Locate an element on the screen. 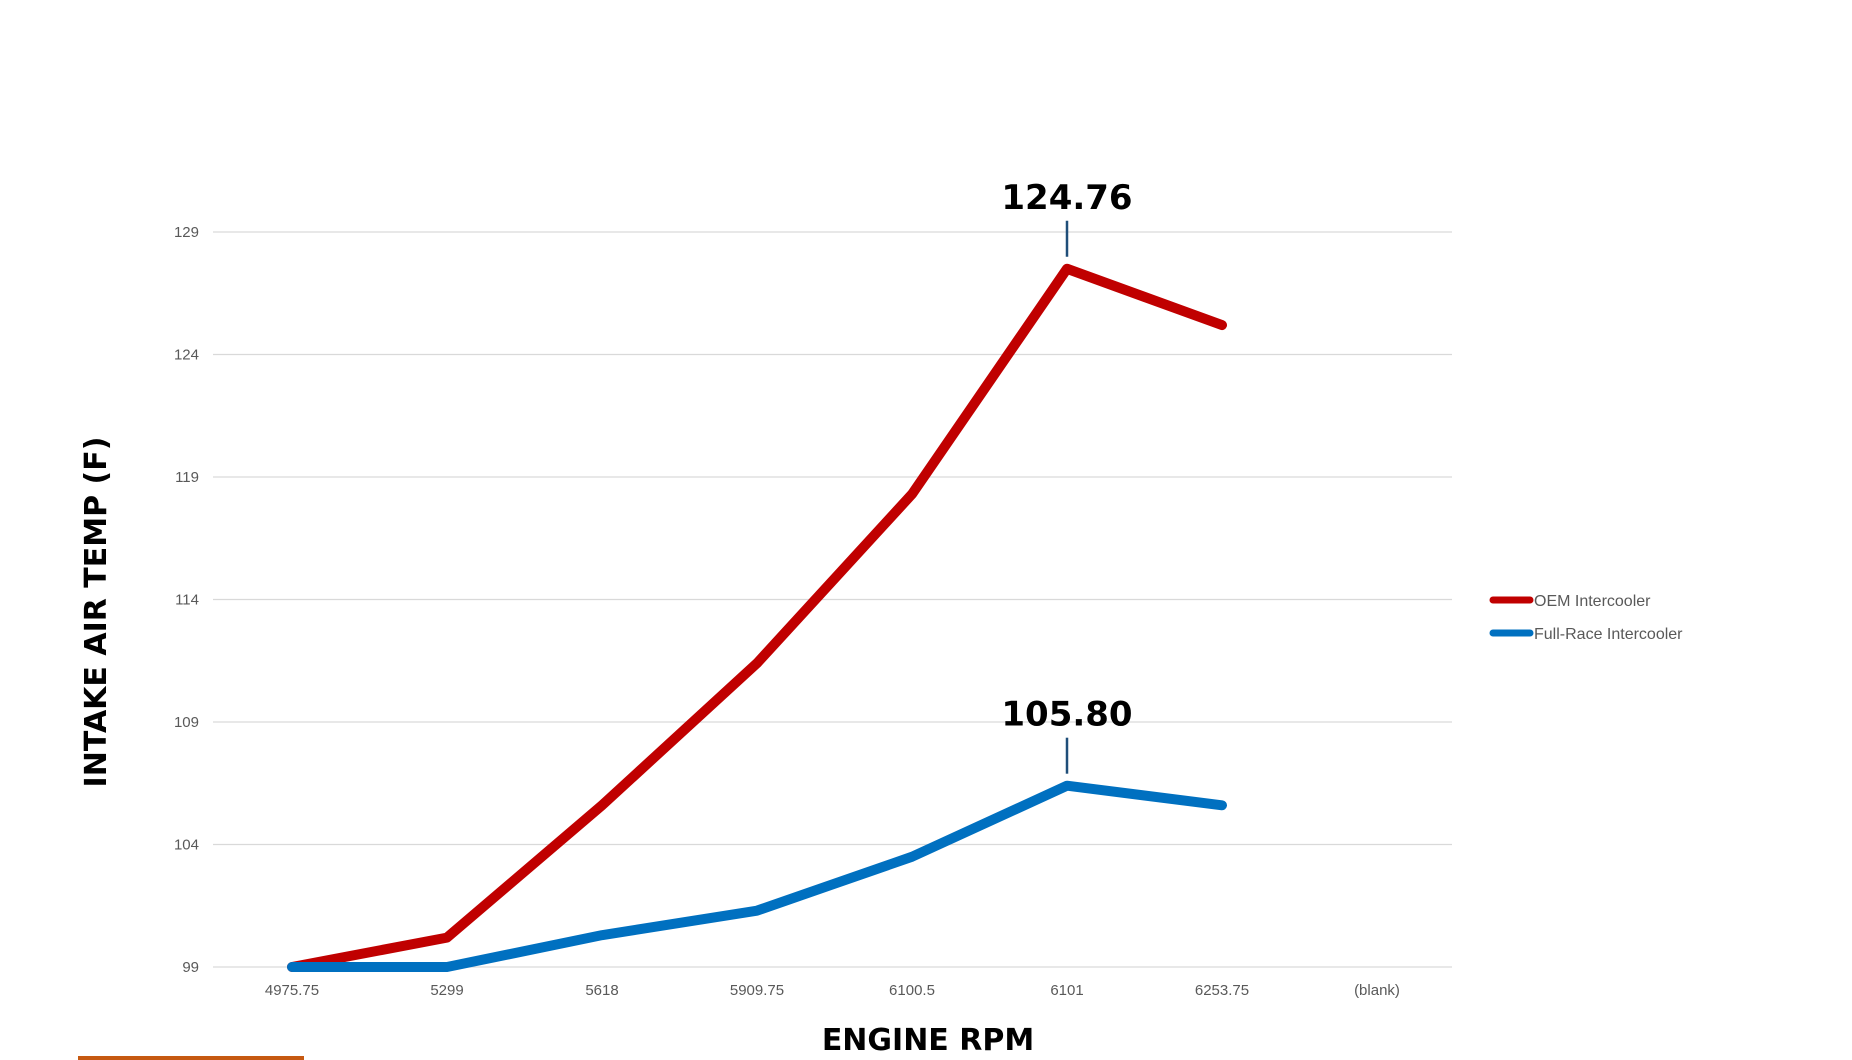  x-tick-label: 6100.5 is located at coordinates (912, 990).